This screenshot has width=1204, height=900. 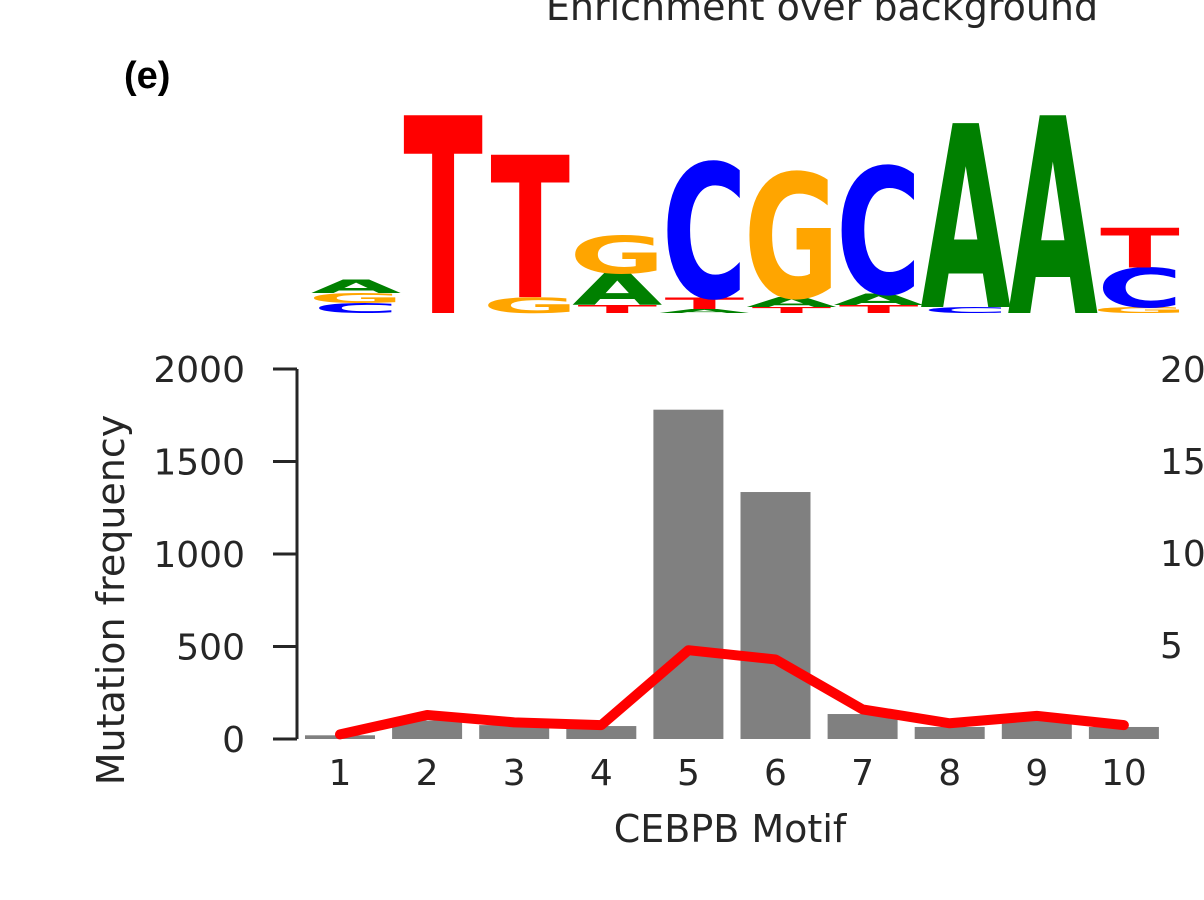 I want to click on x-tick-label: 10, so click(x=1124, y=773).